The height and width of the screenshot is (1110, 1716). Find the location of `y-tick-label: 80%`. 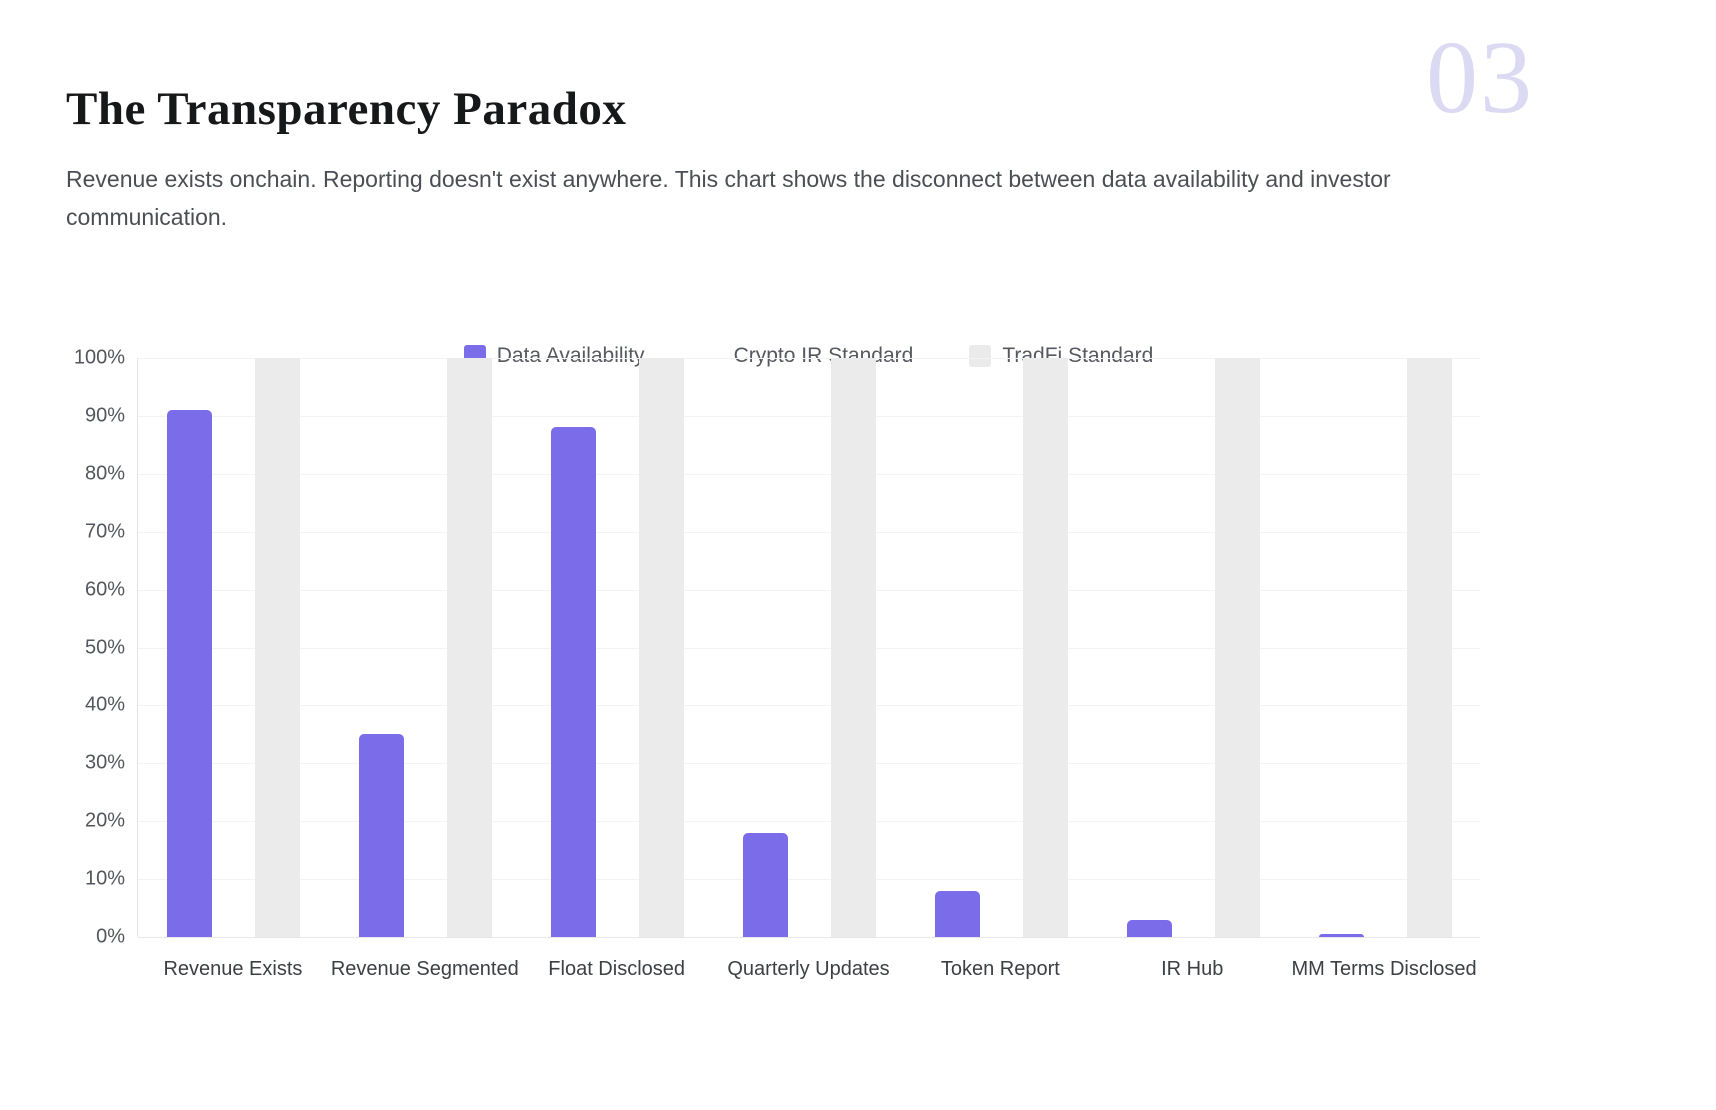

y-tick-label: 80% is located at coordinates (104, 473).